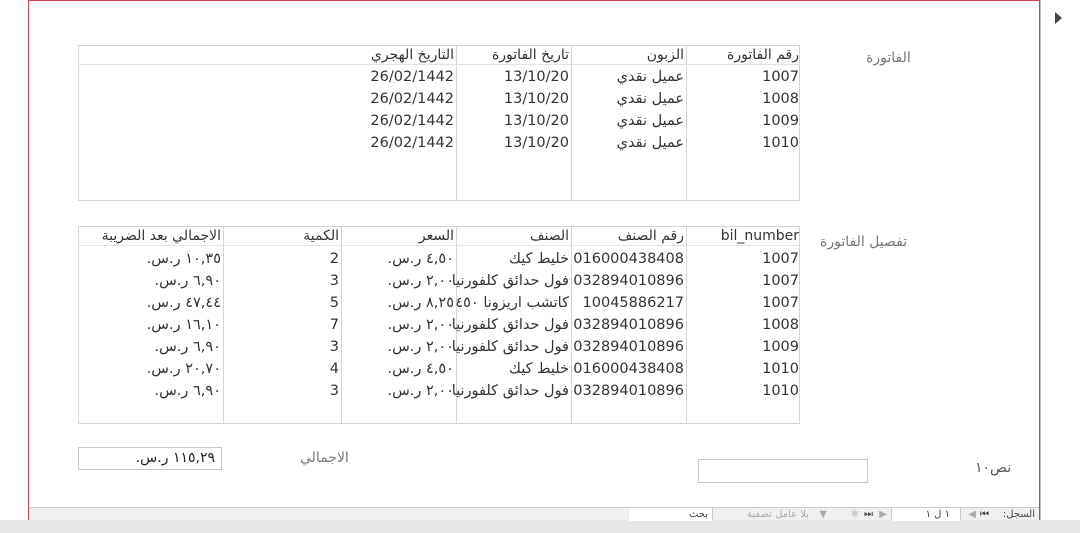  What do you see at coordinates (671, 514) in the screenshot?
I see `search-input: بحث` at bounding box center [671, 514].